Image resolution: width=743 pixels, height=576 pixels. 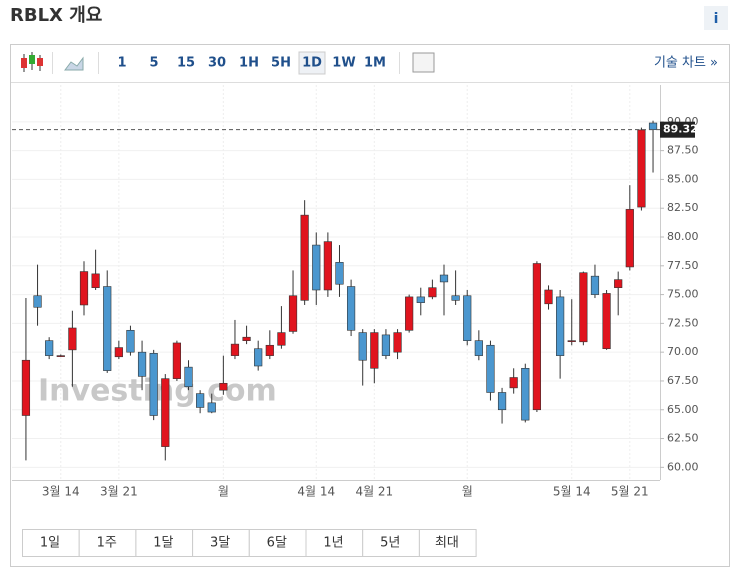 I want to click on y-tick-label: 80.00, so click(x=683, y=236).